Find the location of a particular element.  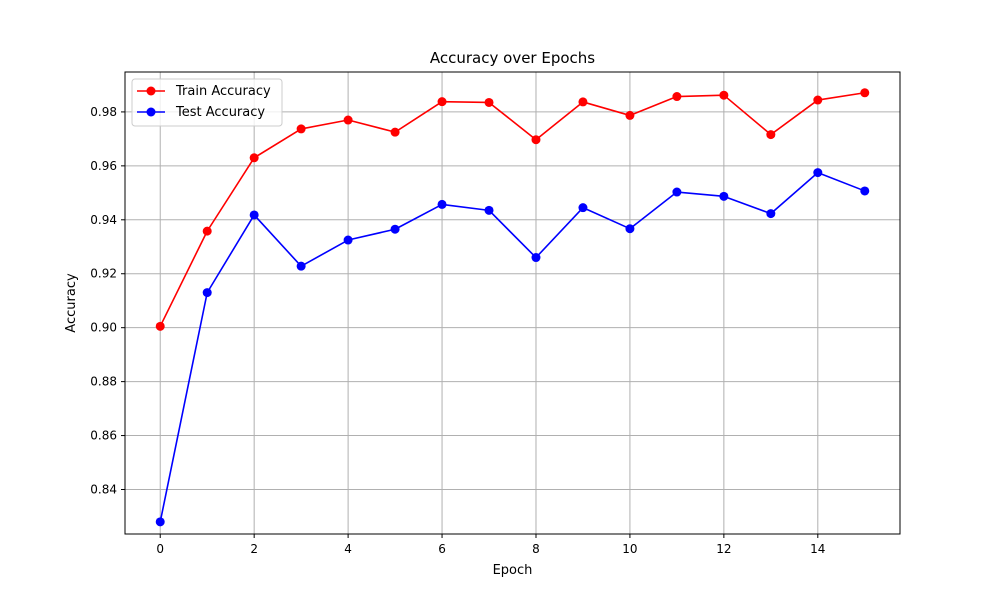

x-tick-label: 12 is located at coordinates (723, 549).